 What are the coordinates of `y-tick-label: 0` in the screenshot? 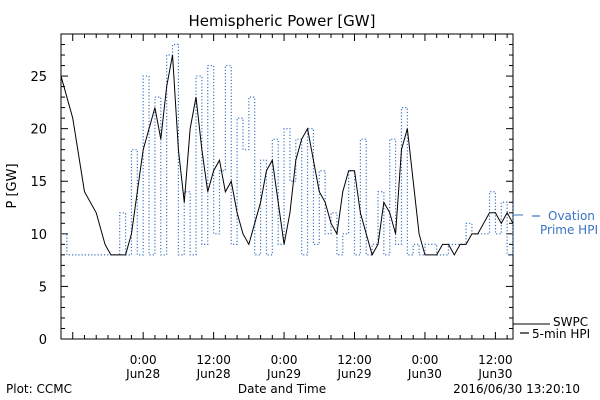 It's located at (43, 340).